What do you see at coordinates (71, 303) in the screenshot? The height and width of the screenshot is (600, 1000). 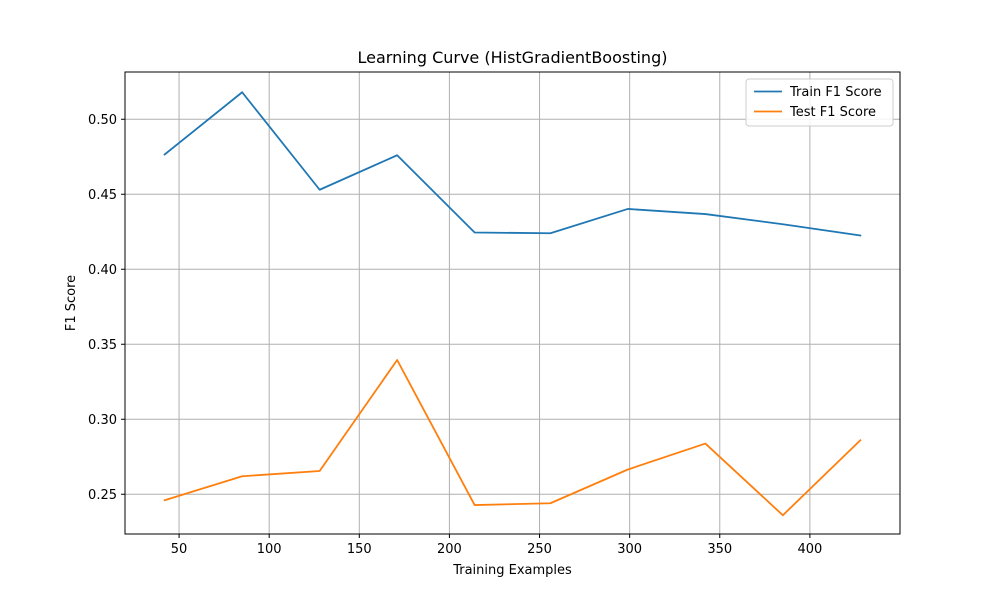 I see `y-axis-label: F1 Score` at bounding box center [71, 303].